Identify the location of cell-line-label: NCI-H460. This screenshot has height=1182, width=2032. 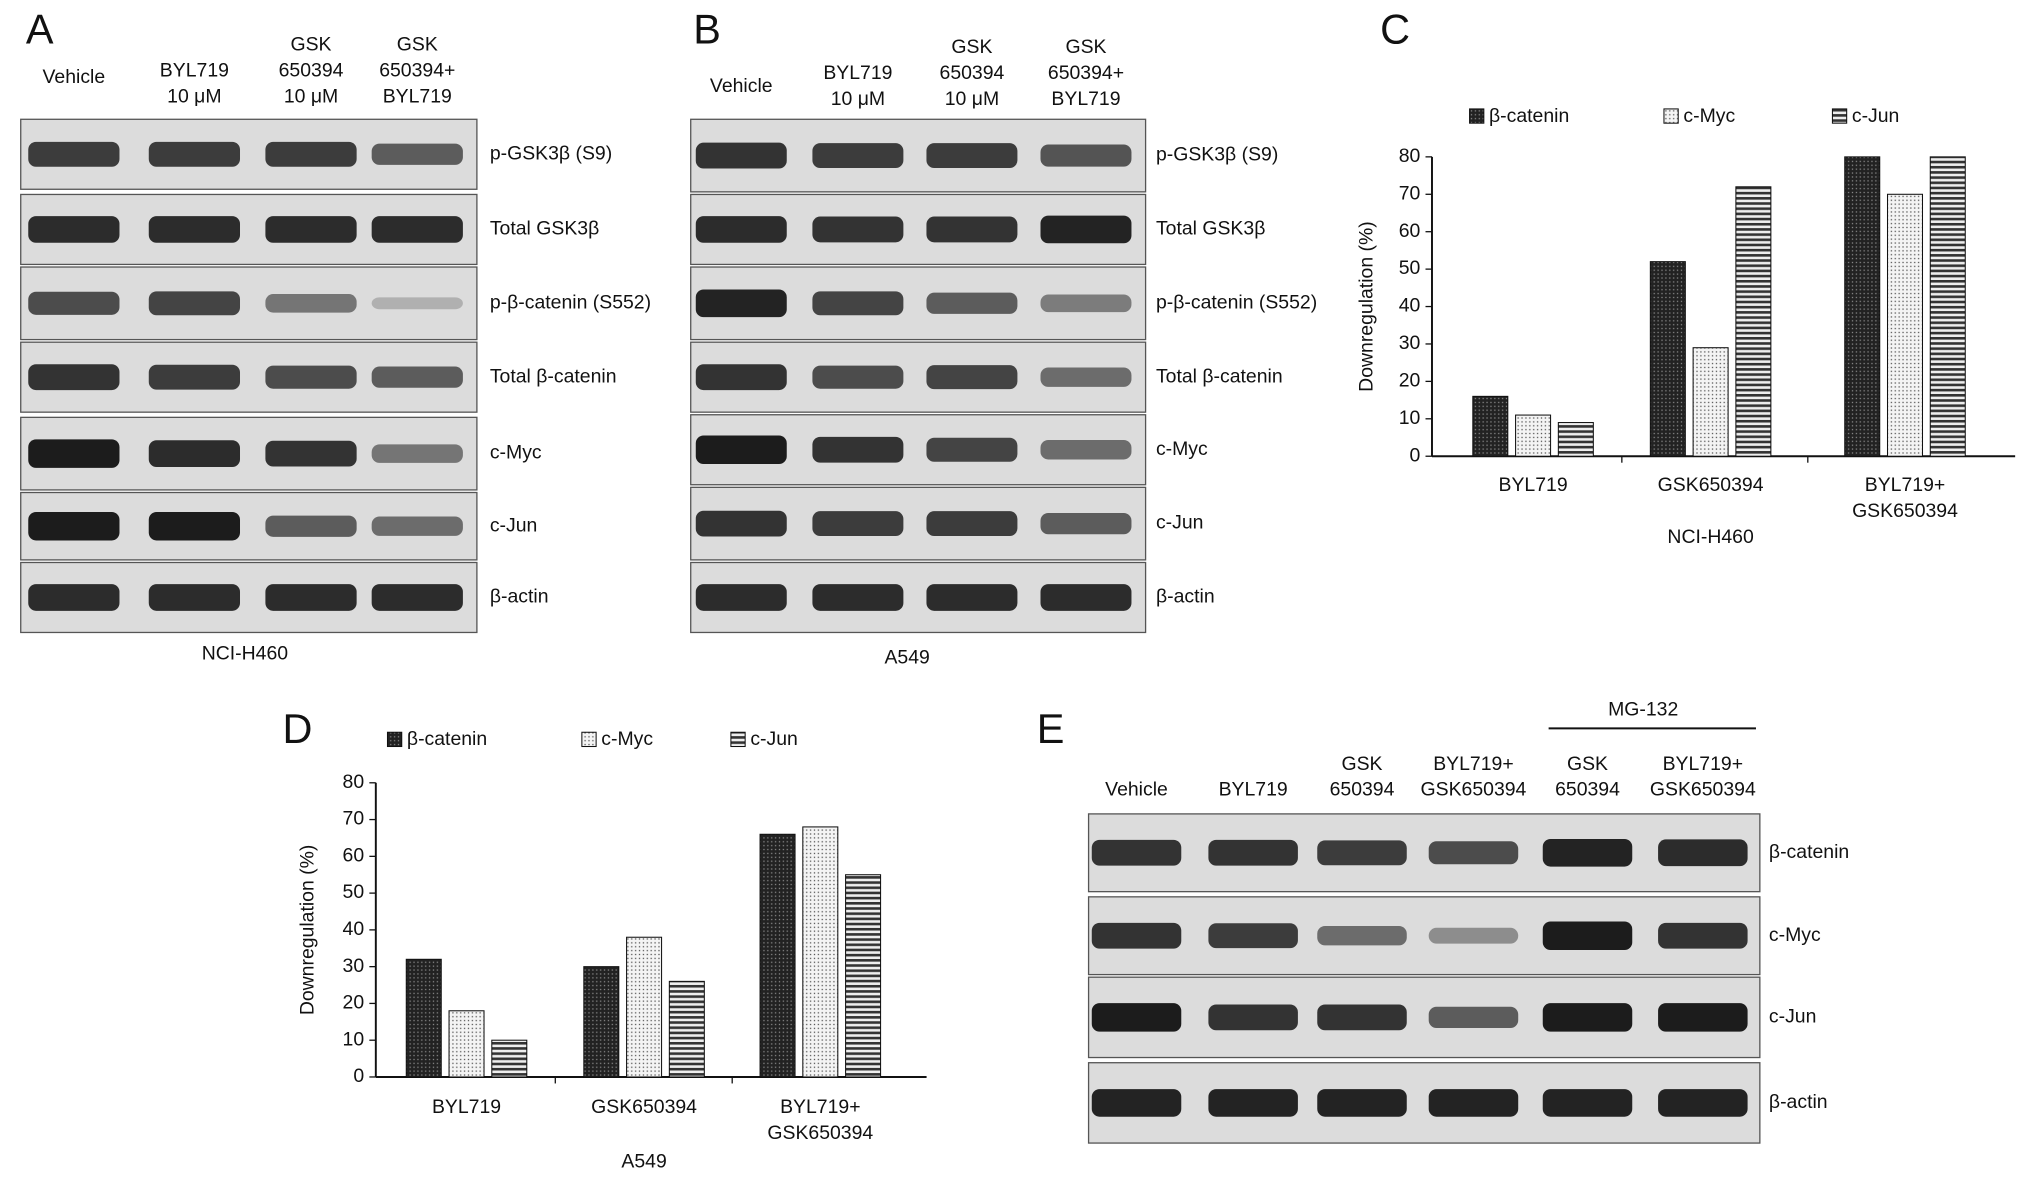
(245, 654).